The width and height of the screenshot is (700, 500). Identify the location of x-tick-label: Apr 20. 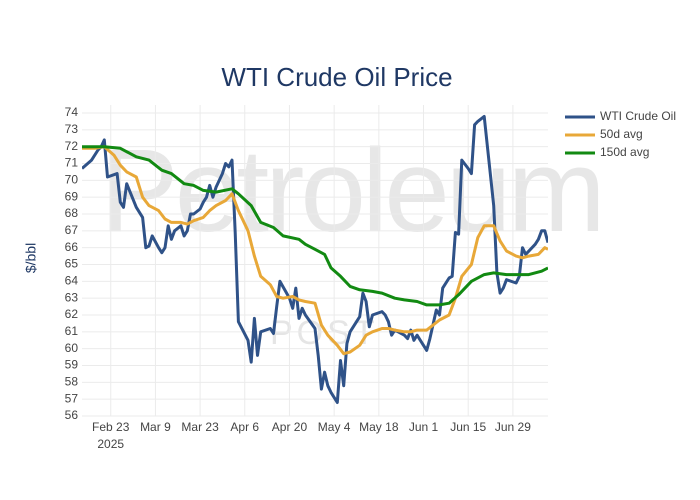
(290, 427).